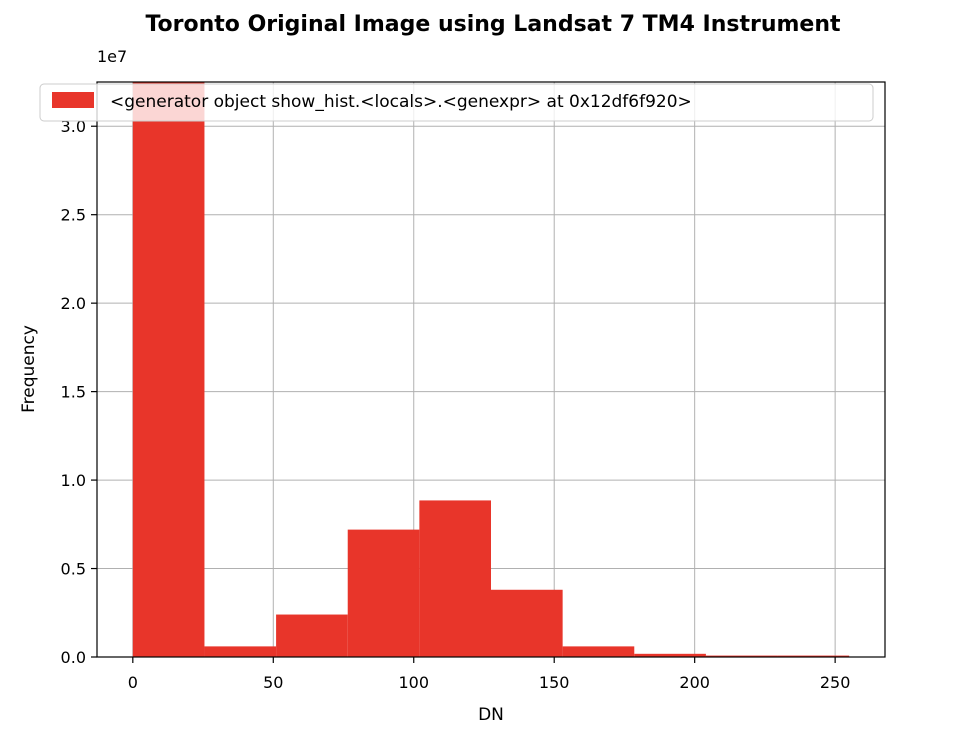 This screenshot has height=730, width=966. I want to click on x-tick-label: 100, so click(413, 682).